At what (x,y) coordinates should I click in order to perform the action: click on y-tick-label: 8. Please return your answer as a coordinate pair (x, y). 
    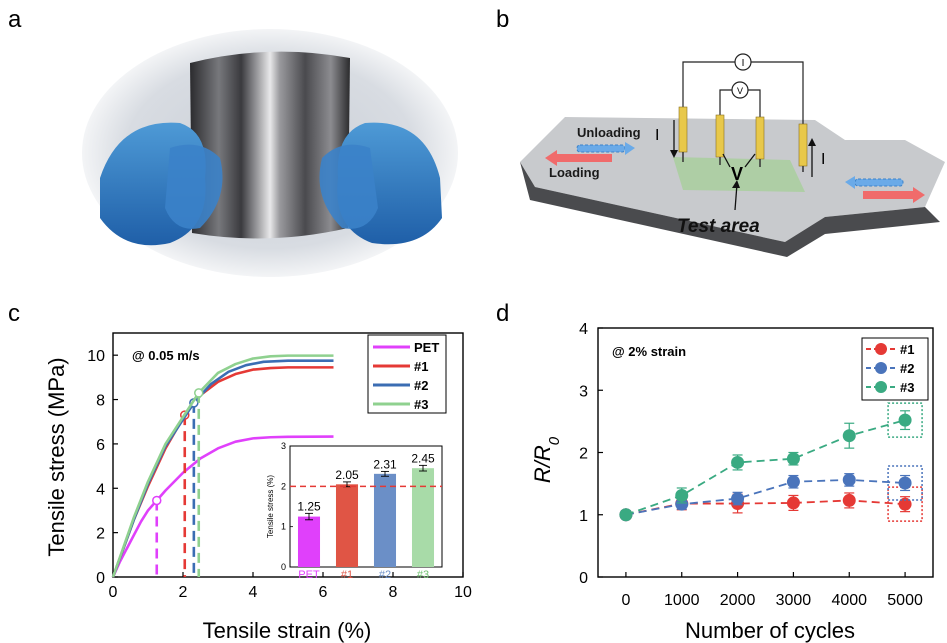
    Looking at the image, I should click on (100, 401).